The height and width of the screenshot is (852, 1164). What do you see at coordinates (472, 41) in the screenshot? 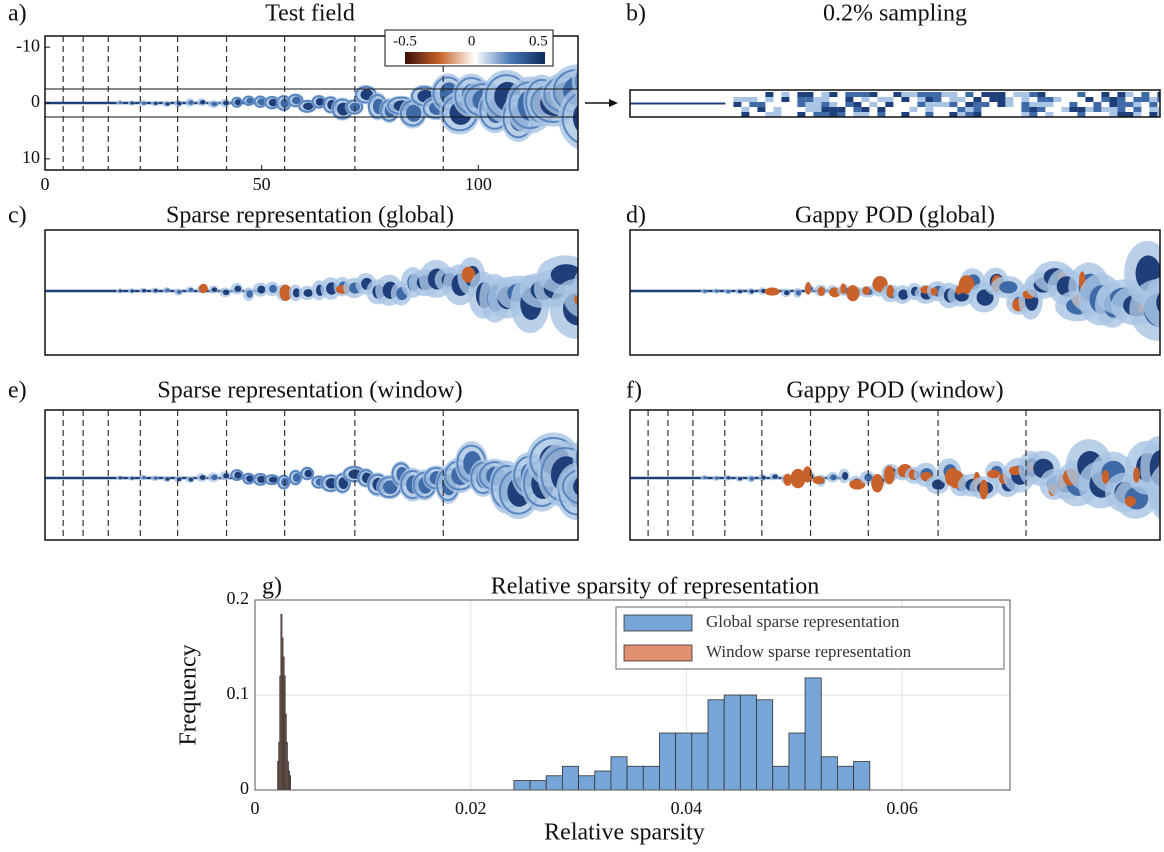
I see `colorbar-tick-label: 0` at bounding box center [472, 41].